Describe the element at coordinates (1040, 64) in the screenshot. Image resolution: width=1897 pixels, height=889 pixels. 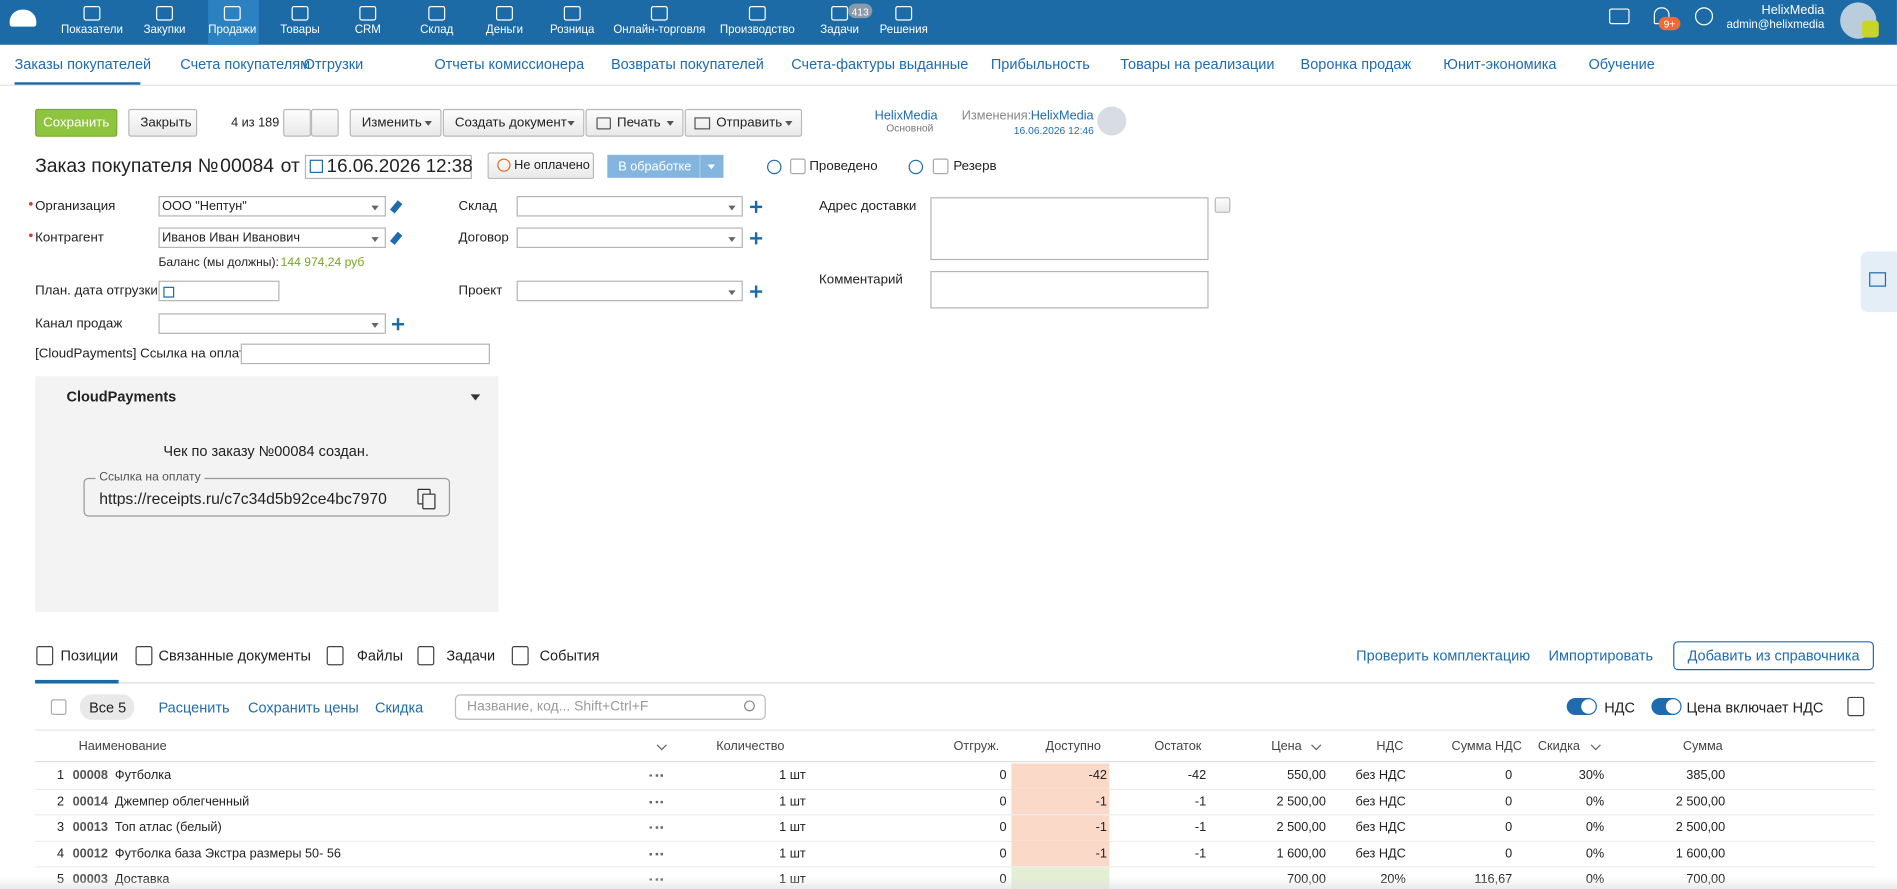
I see `sub-nav-item: Прибыльность` at that location.